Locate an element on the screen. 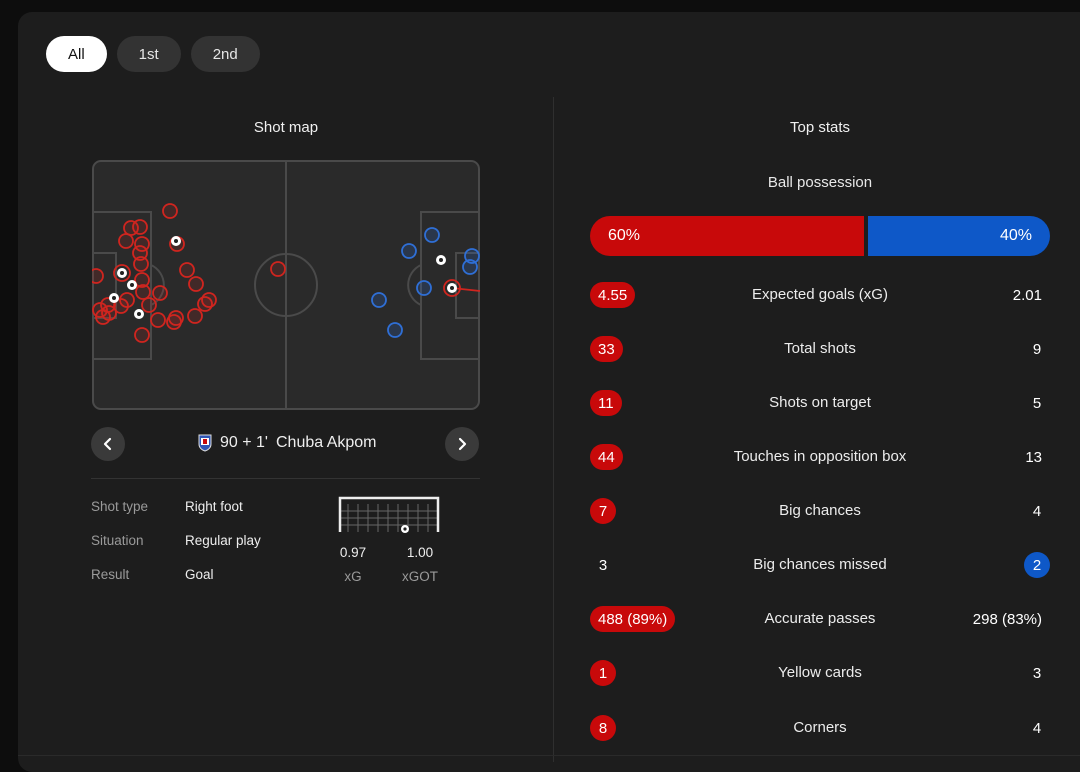 The height and width of the screenshot is (772, 1080). stat-row: Big chances missed 3 2 is located at coordinates (820, 565).